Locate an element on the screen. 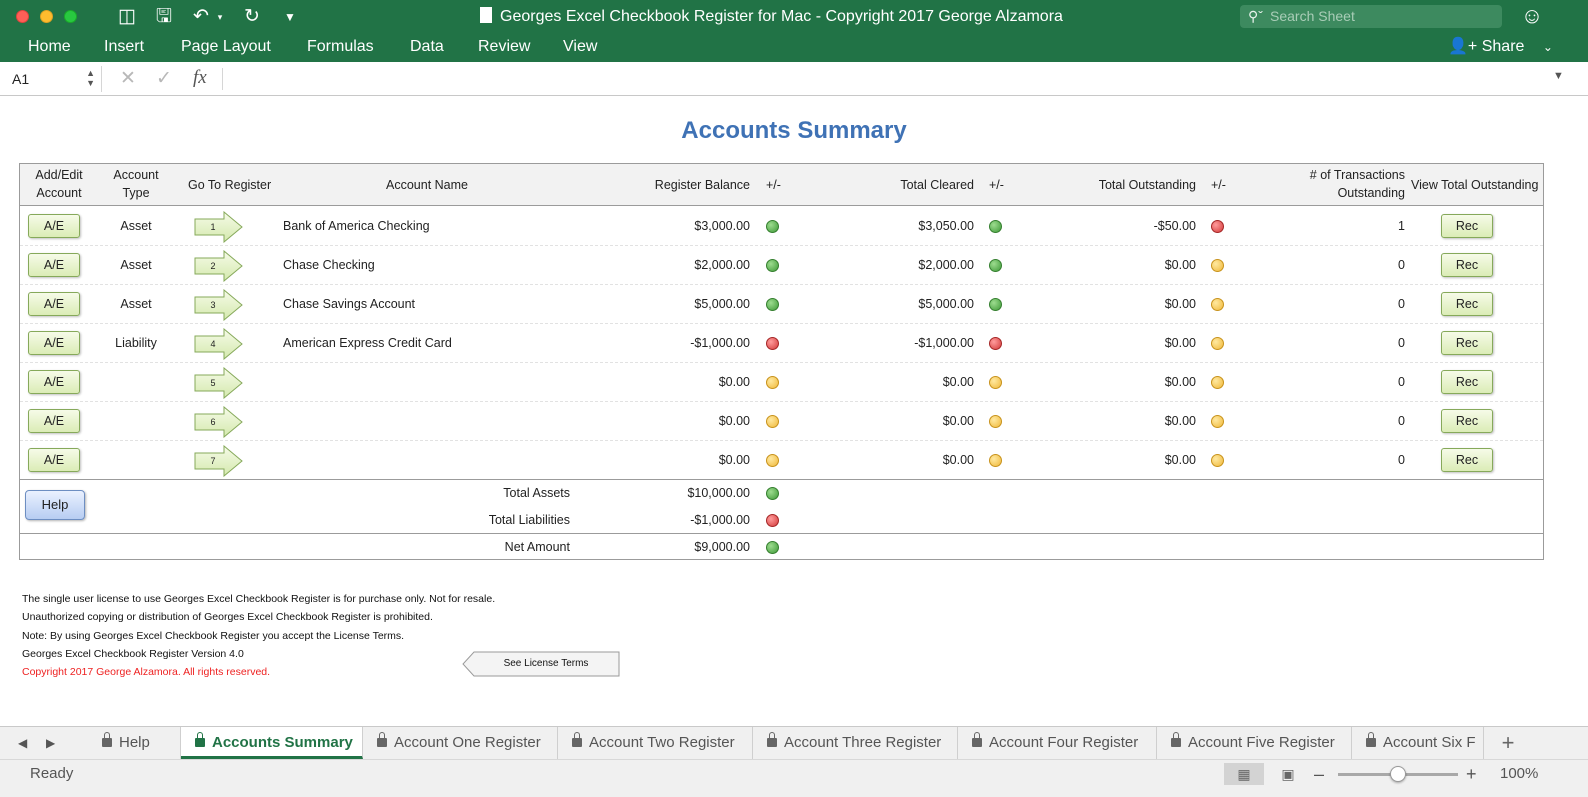 Image resolution: width=1588 pixels, height=797 pixels. zoom-level: 100% is located at coordinates (1519, 773).